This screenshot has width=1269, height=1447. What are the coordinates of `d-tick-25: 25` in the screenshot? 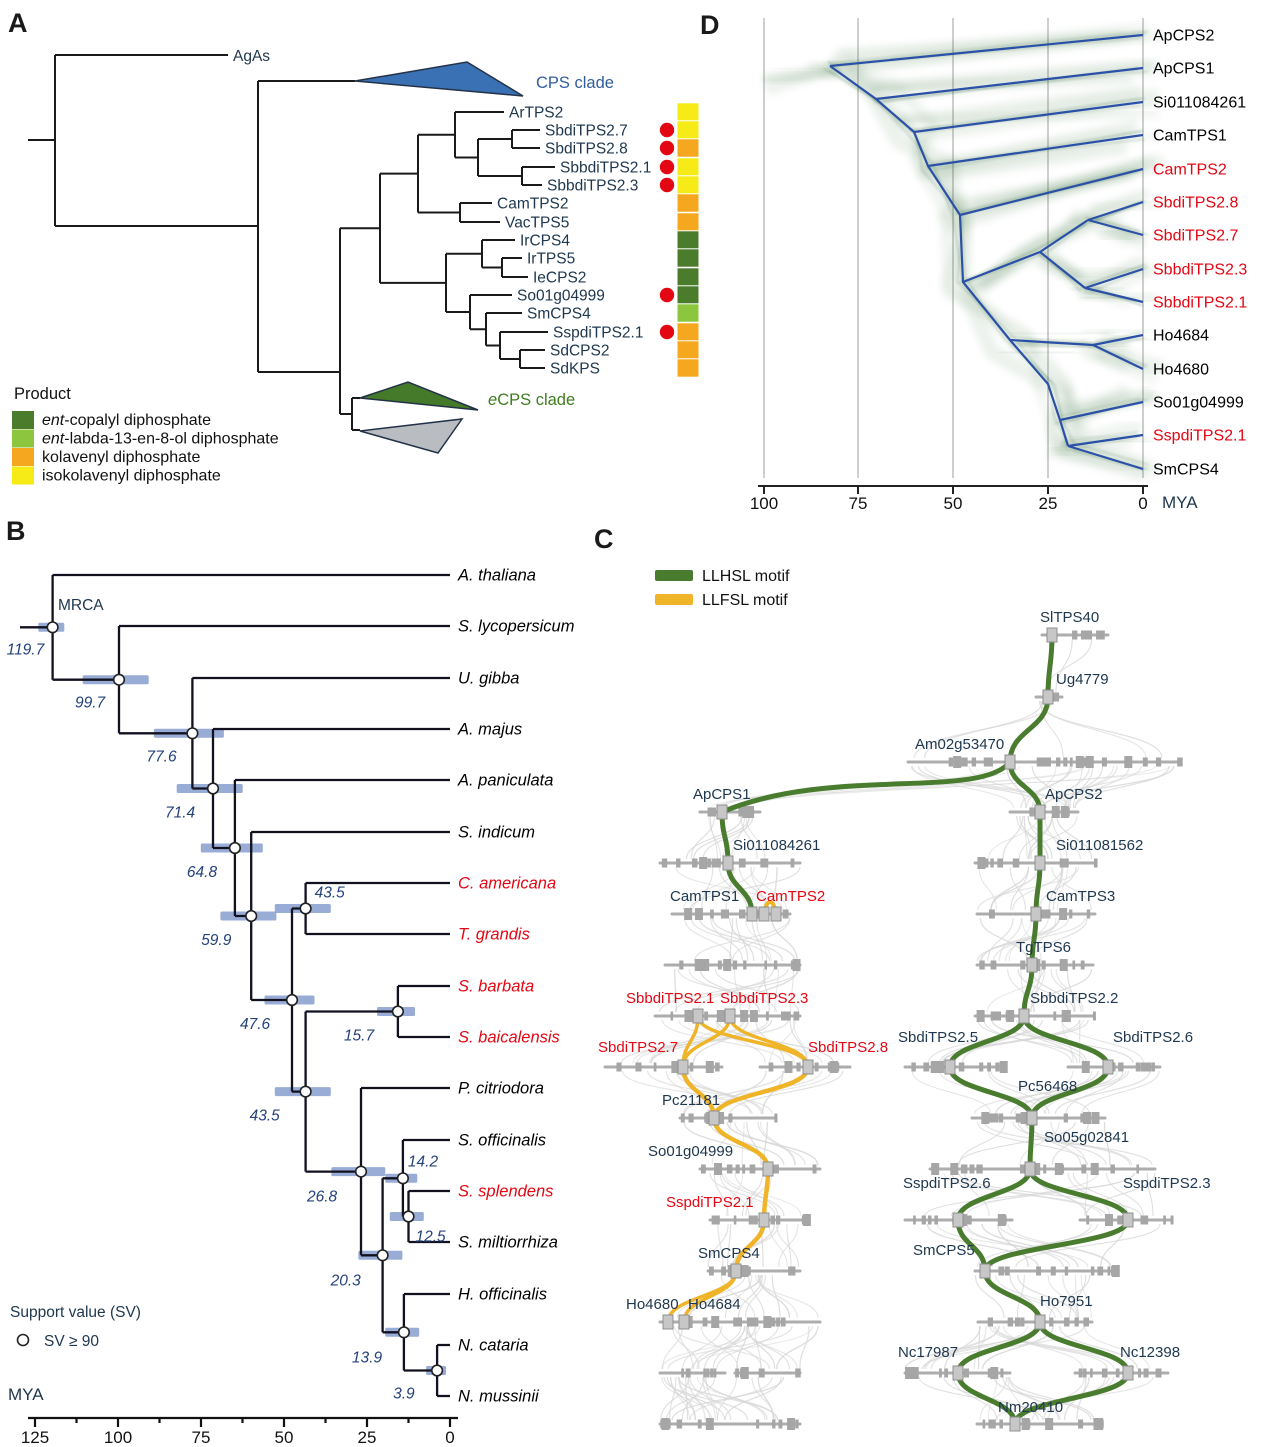 It's located at (1048, 503).